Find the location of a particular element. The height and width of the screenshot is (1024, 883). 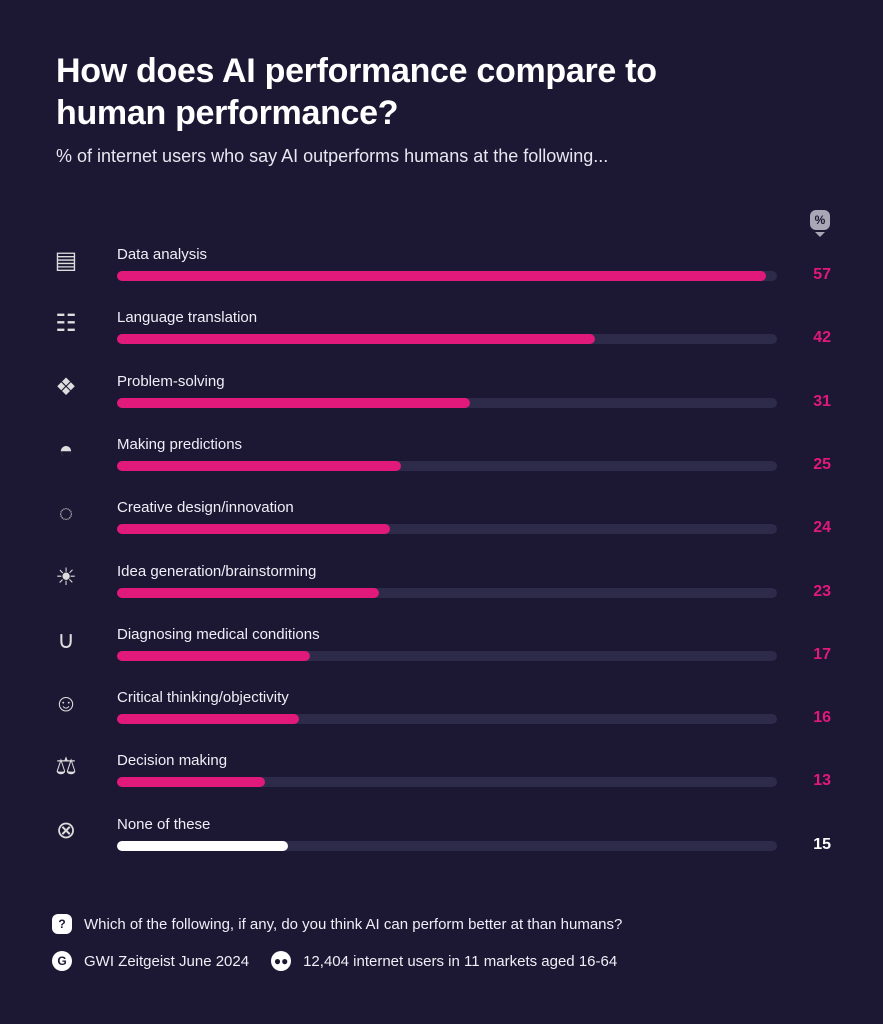

scales-icon: ⚖ is located at coordinates (66, 767).